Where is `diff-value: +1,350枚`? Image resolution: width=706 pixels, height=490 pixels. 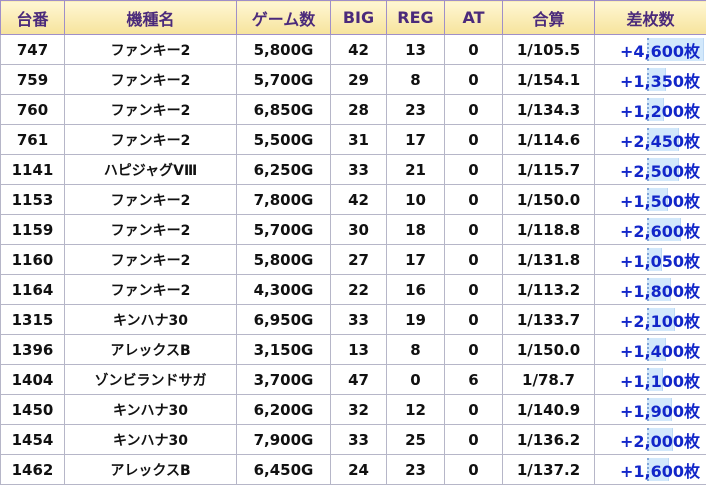
diff-value: +1,350枚 is located at coordinates (659, 81).